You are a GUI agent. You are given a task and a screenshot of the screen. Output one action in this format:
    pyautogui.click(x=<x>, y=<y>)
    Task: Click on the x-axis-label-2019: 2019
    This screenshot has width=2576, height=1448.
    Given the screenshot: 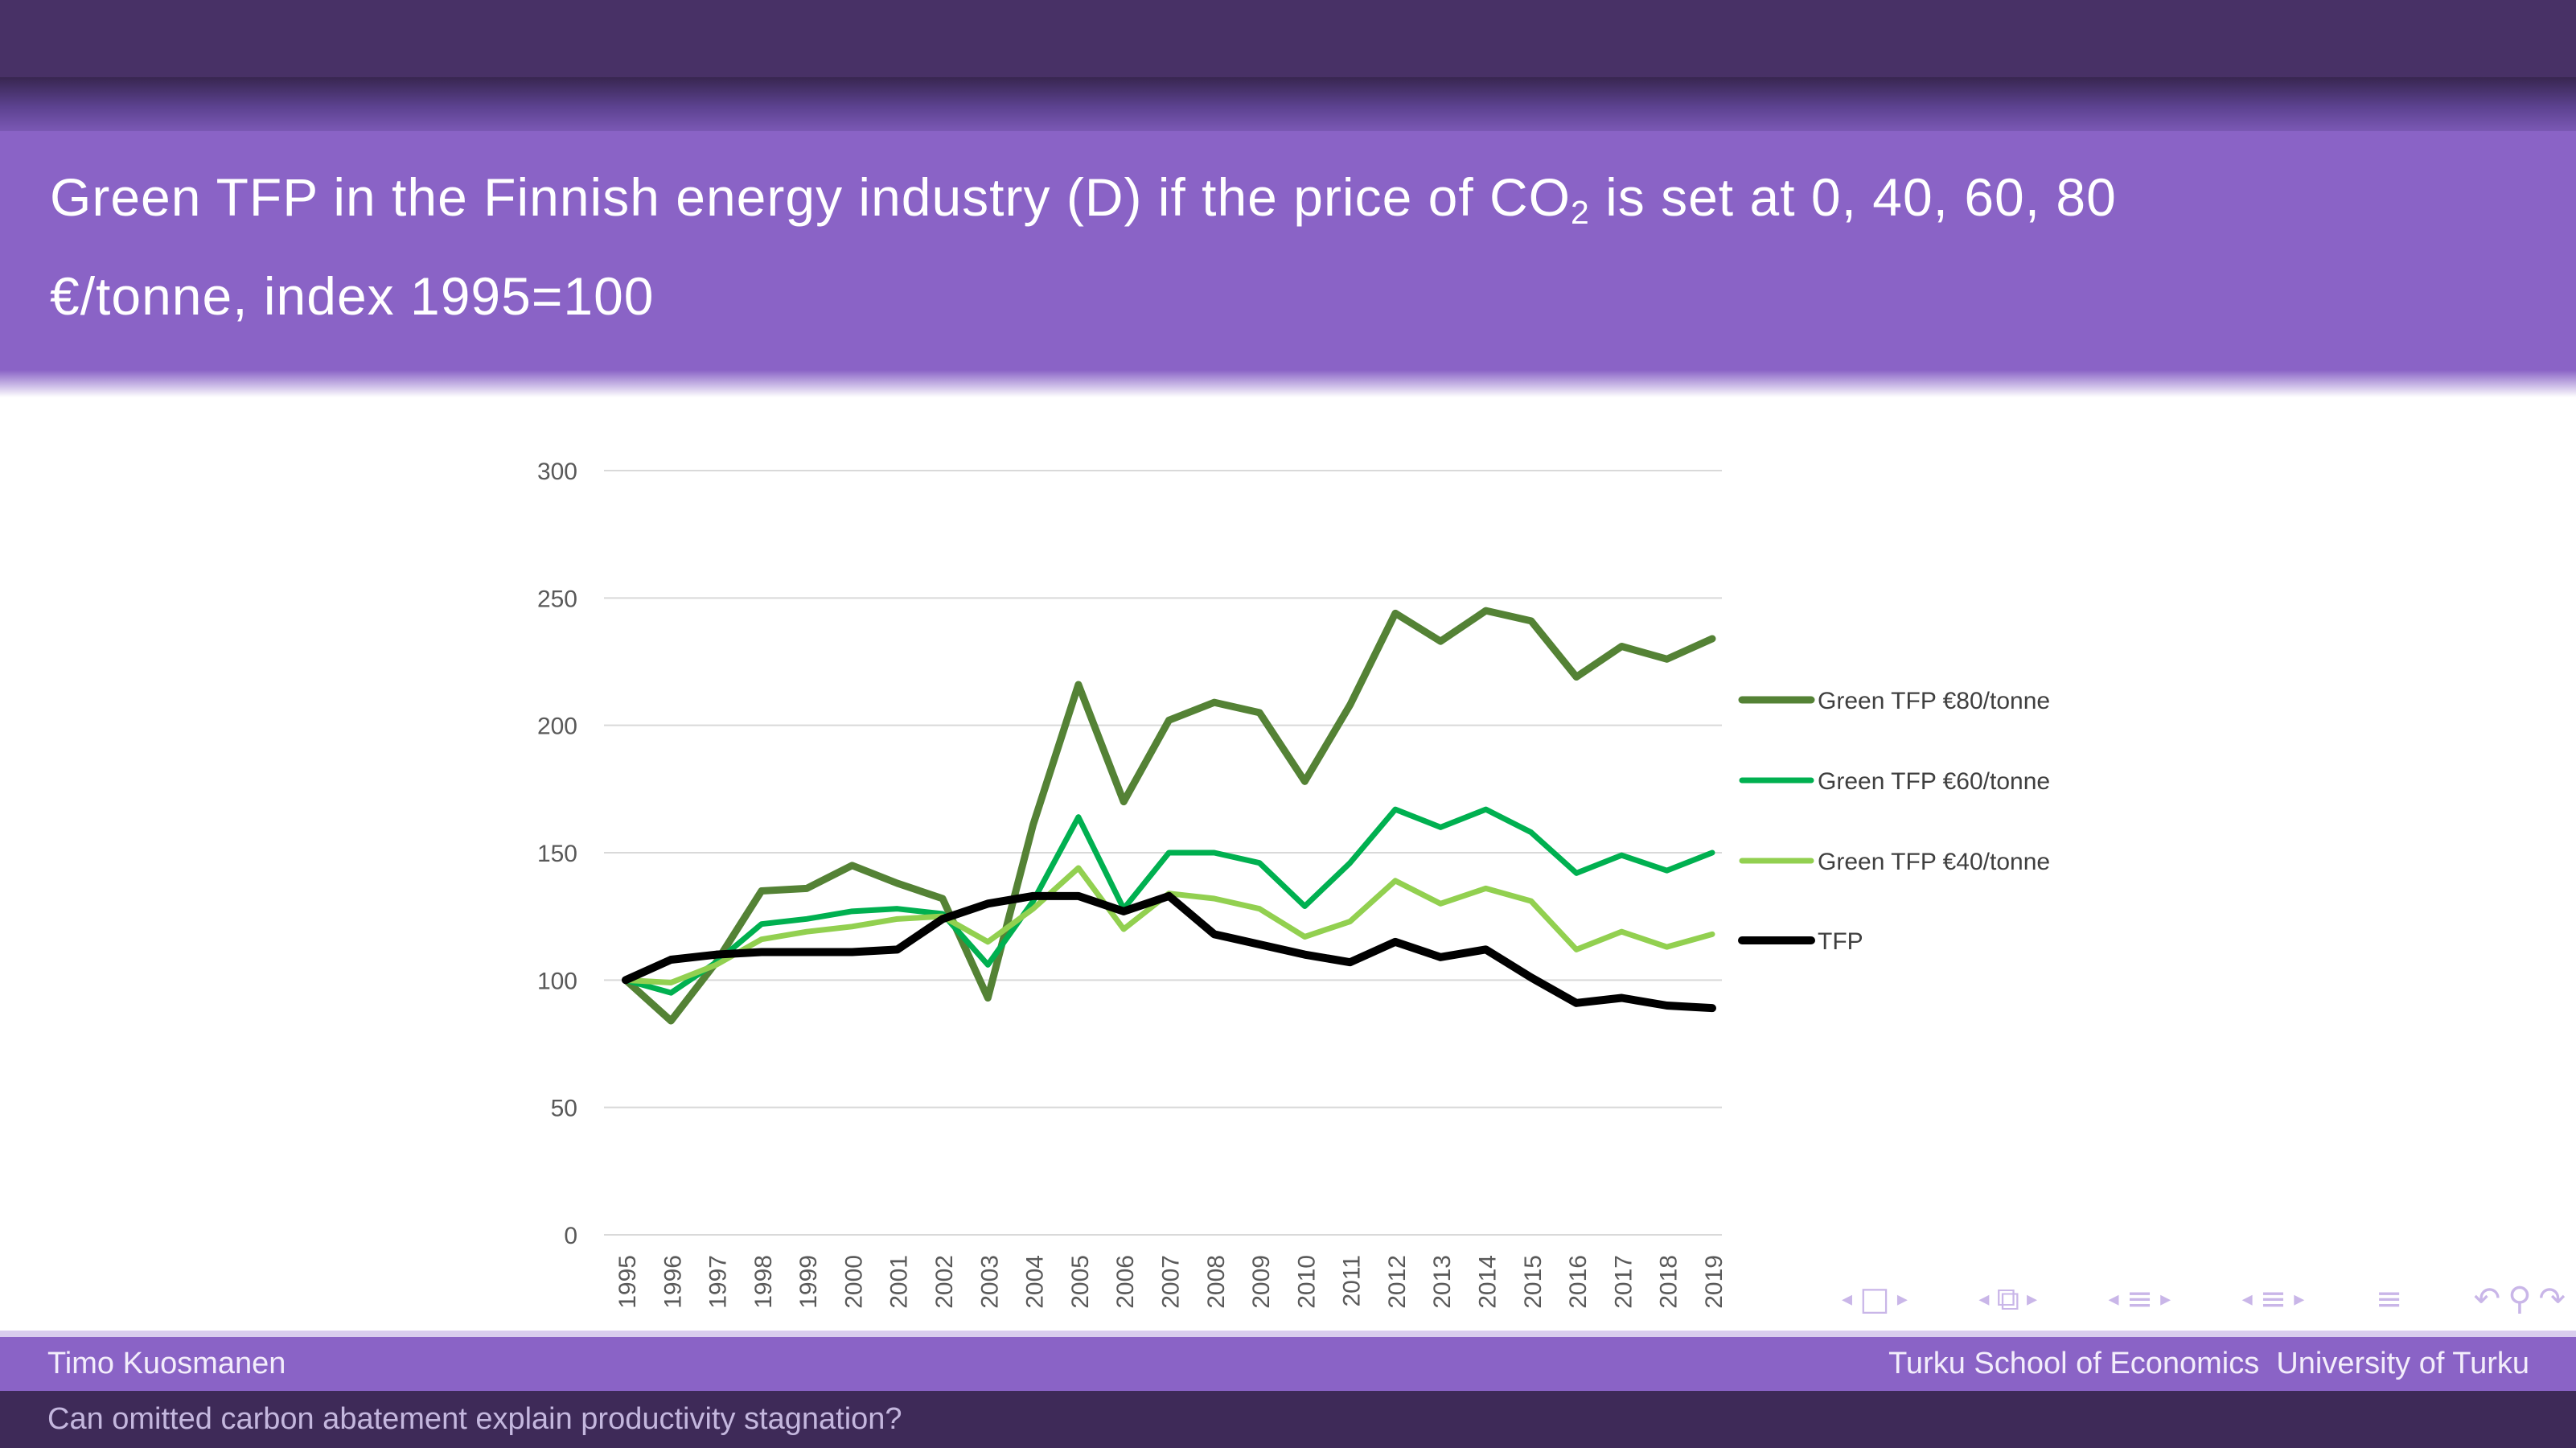 What is the action you would take?
    pyautogui.click(x=1714, y=1282)
    